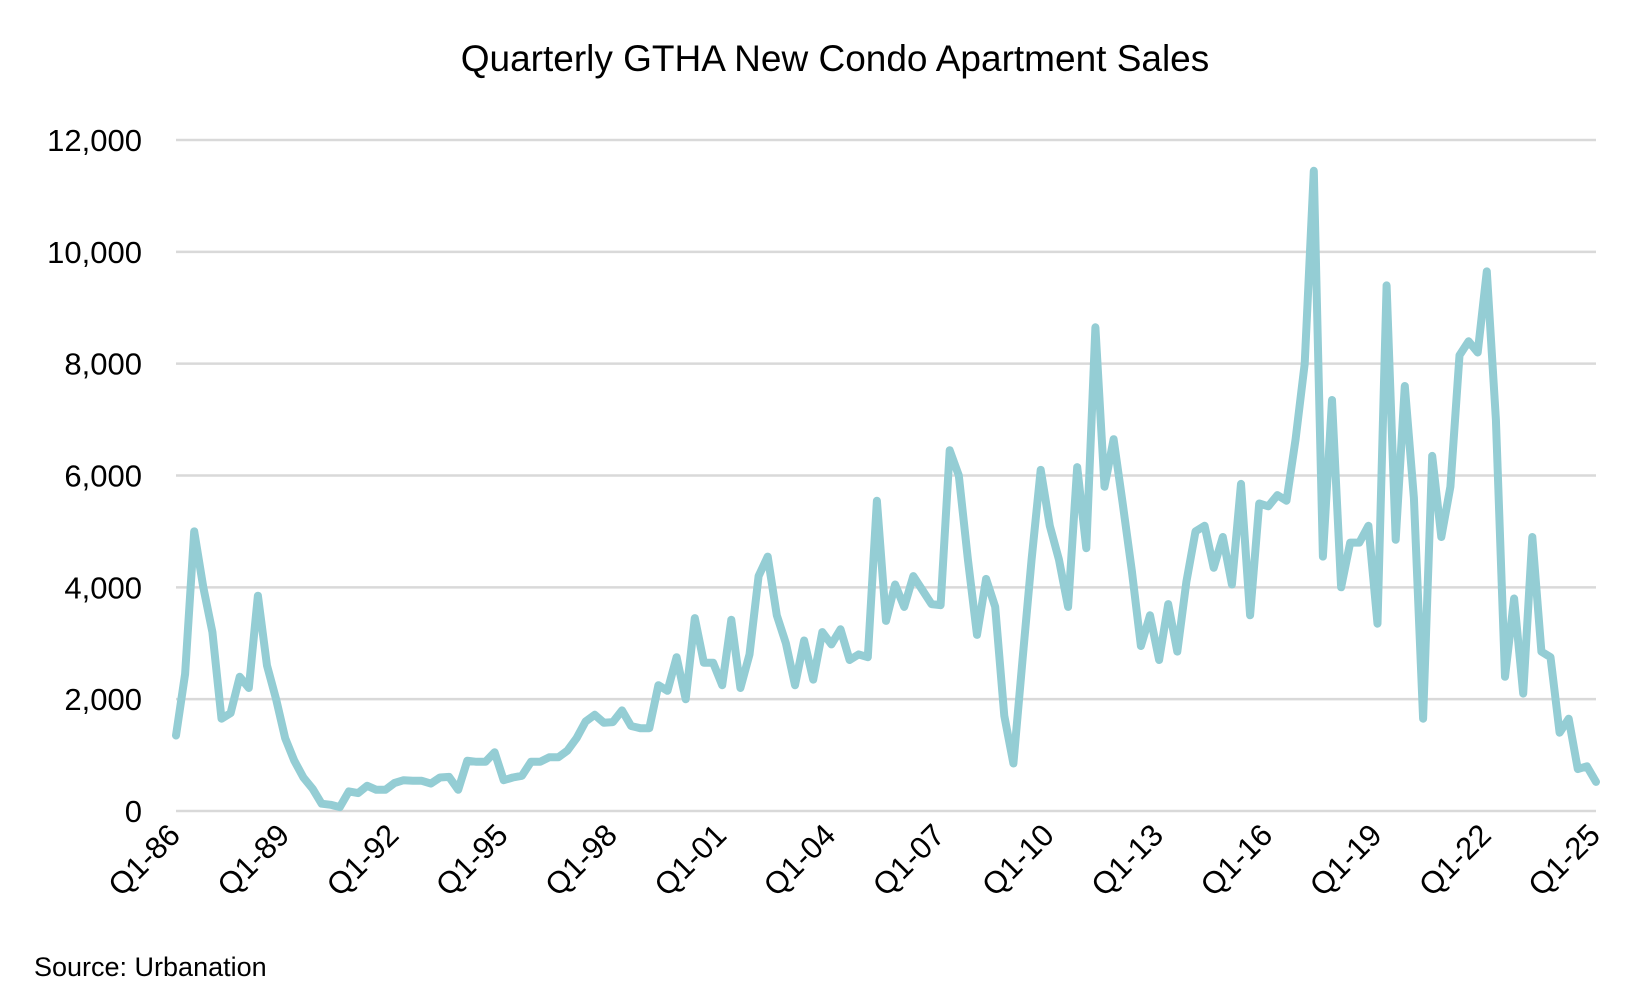 This screenshot has height=991, width=1650. I want to click on x-tick-label: Q1-13, so click(1127, 860).